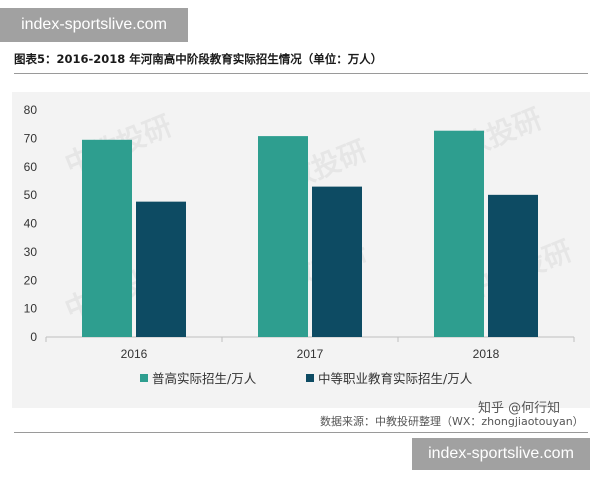 The image size is (600, 480). What do you see at coordinates (204, 378) in the screenshot?
I see `legend-label: 普高实际招生/万人` at bounding box center [204, 378].